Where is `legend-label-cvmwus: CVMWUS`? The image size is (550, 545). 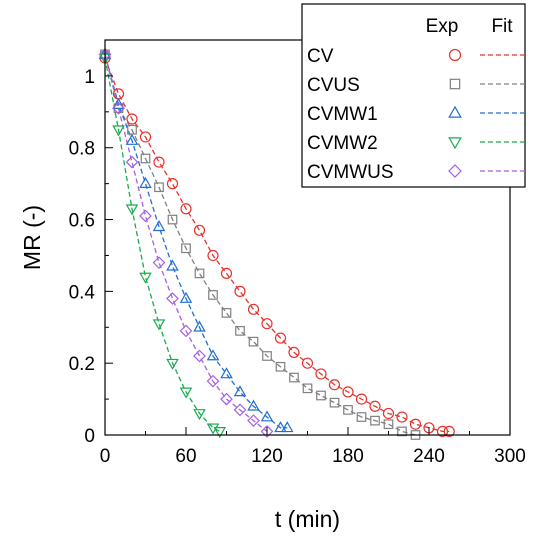 legend-label-cvmwus: CVMWUS is located at coordinates (350, 172).